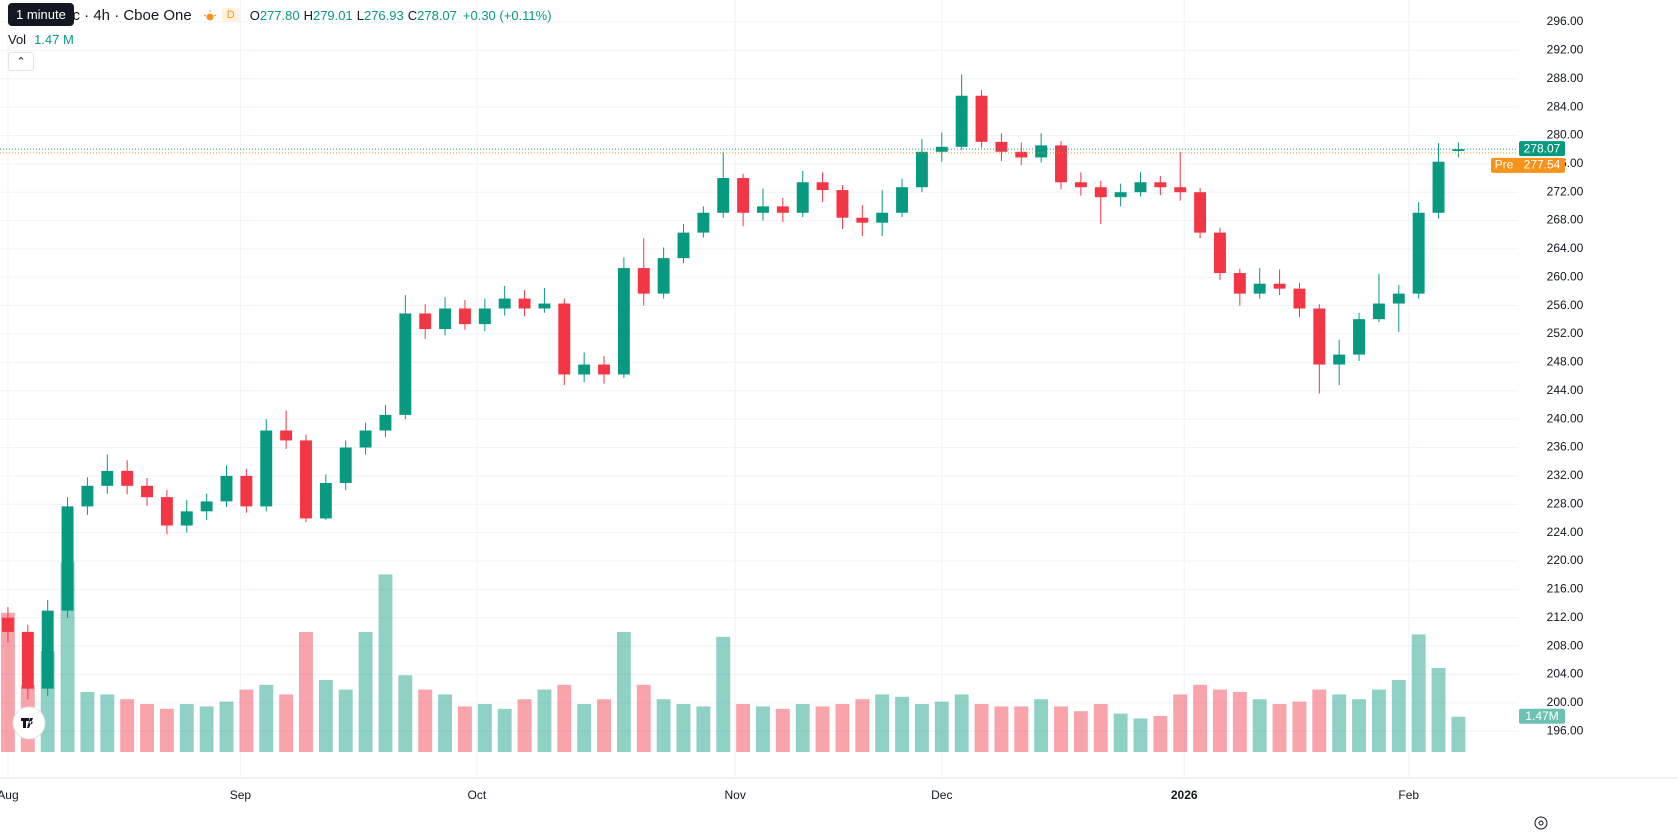 This screenshot has width=1678, height=835. Describe the element at coordinates (29, 723) in the screenshot. I see `logo` at that location.